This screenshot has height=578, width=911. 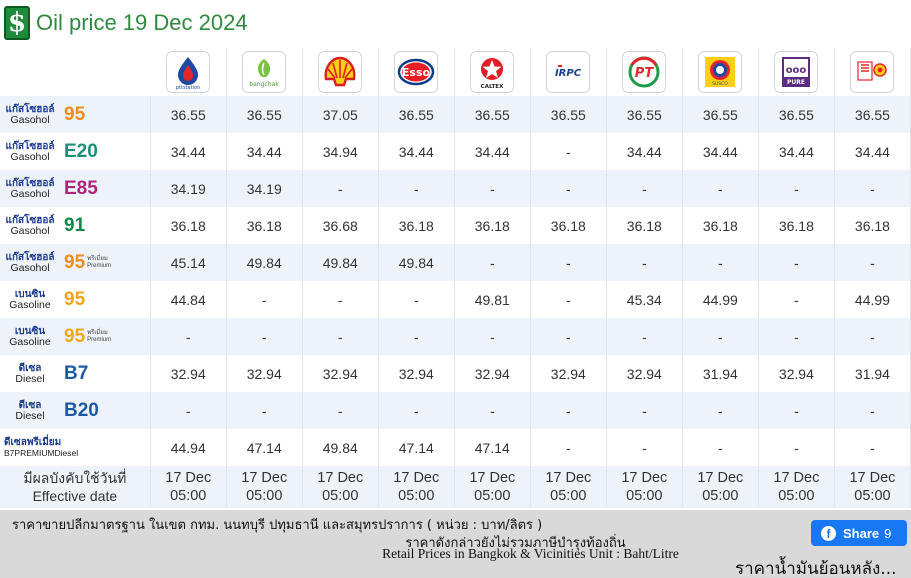 I want to click on svg-text: pttstation, so click(x=188, y=88).